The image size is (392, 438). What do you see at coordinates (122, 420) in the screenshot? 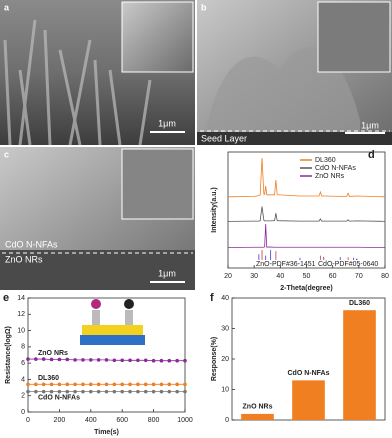
I see `x-tick-label: 600` at bounding box center [122, 420].